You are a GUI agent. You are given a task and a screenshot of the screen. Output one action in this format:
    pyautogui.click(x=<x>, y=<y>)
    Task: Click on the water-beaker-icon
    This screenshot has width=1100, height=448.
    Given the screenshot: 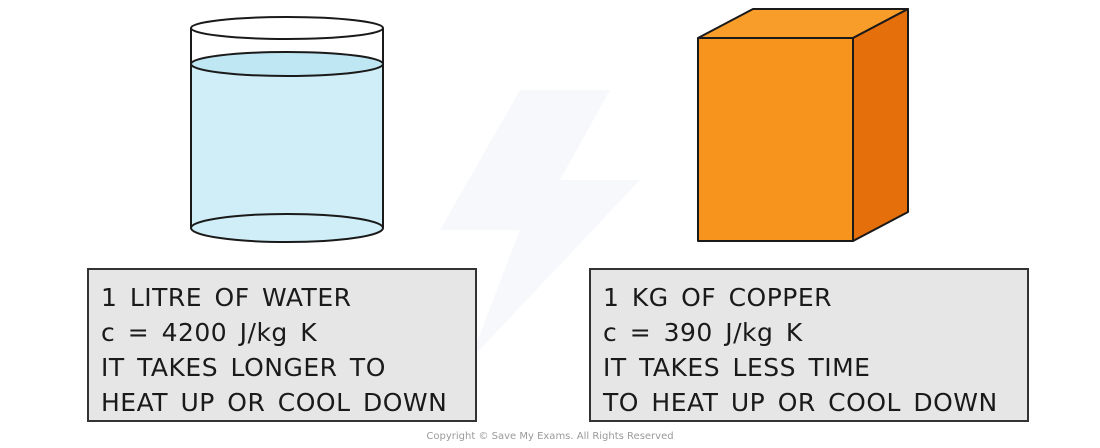 What is the action you would take?
    pyautogui.click(x=287, y=129)
    